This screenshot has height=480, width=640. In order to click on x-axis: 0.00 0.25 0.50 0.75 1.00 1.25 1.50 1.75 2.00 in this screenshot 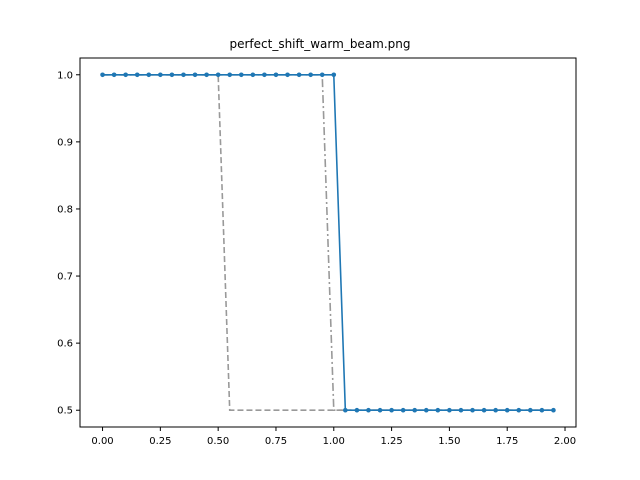, I will do `click(333, 437)`.